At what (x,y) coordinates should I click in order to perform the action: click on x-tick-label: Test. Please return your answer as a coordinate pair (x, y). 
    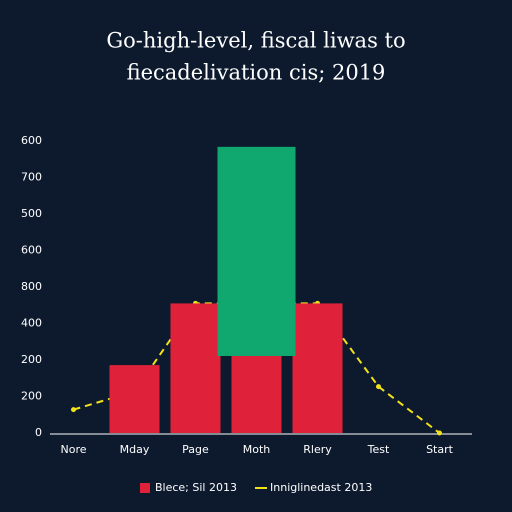
    Looking at the image, I should click on (378, 449).